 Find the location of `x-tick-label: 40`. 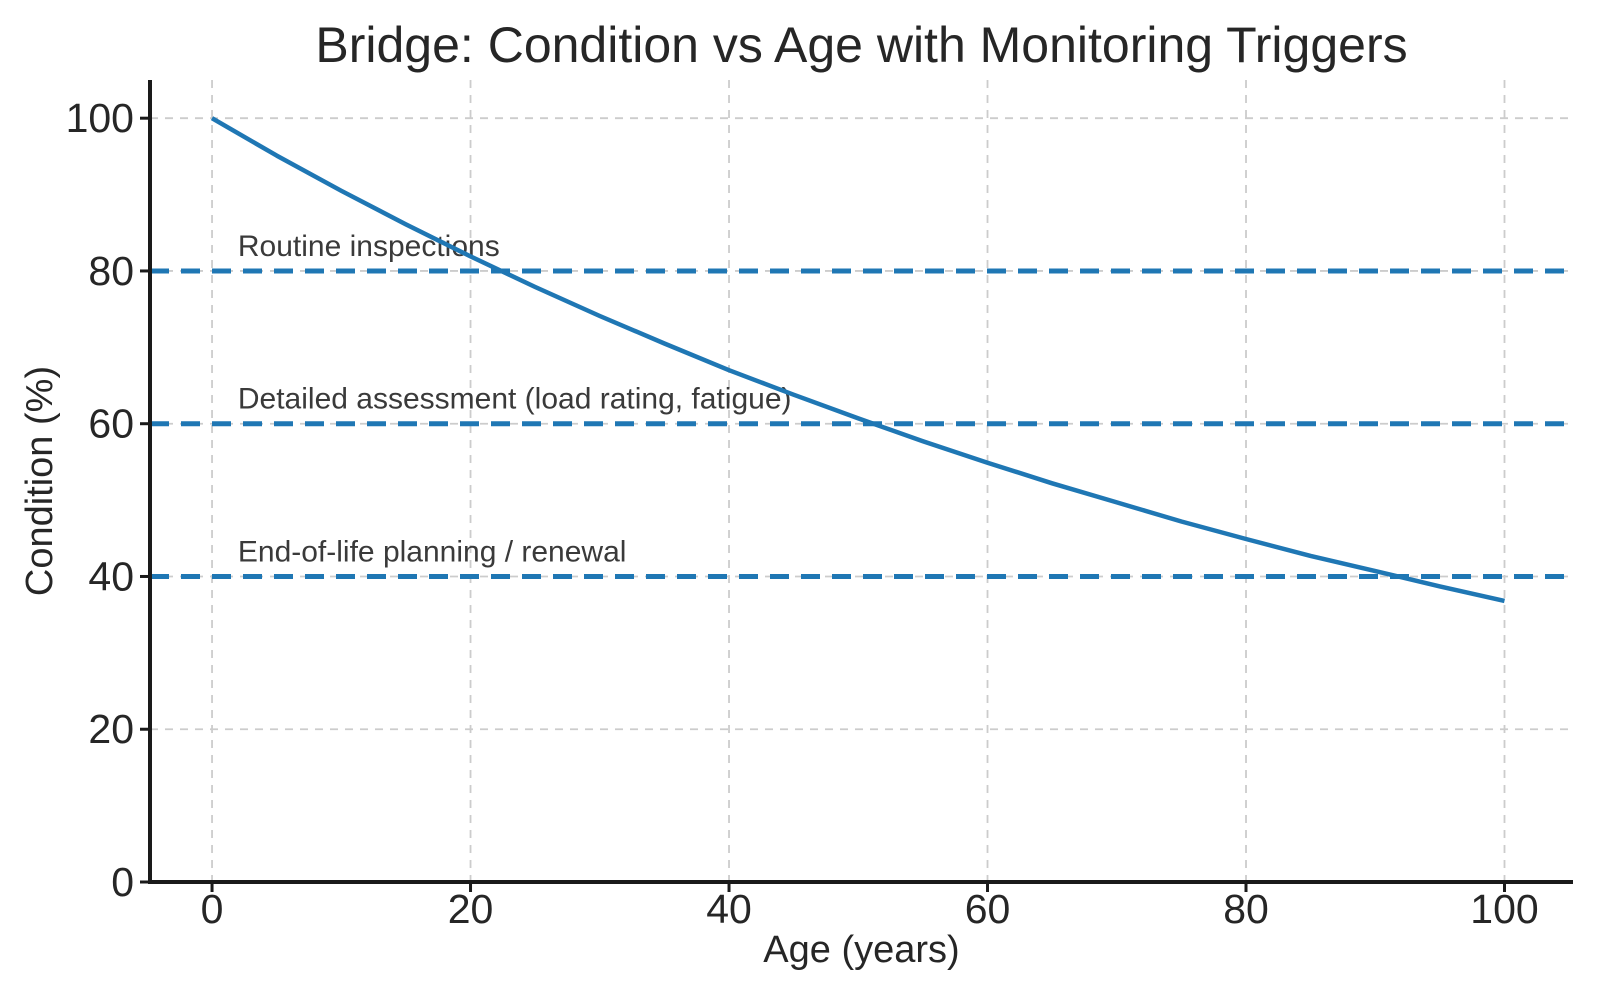

x-tick-label: 40 is located at coordinates (729, 909).